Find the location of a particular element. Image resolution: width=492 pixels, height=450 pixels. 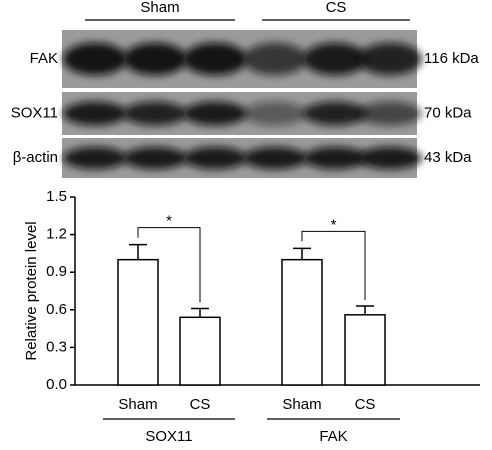

size-label: 70 kDa is located at coordinates (448, 112).